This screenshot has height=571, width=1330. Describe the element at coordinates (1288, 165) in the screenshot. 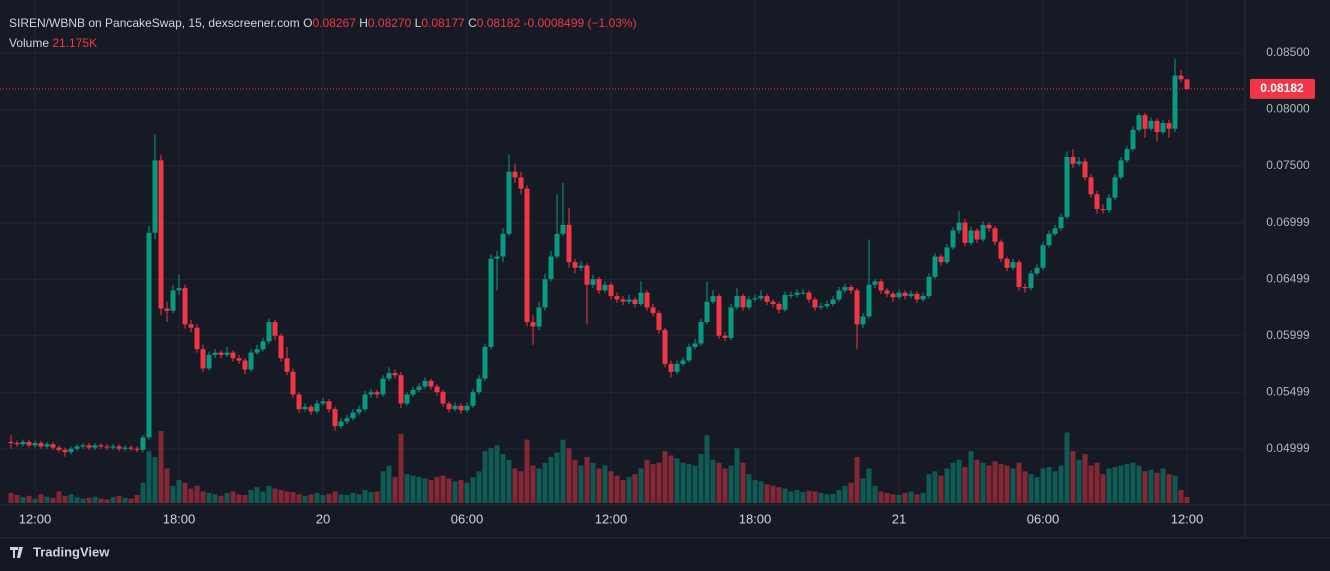

I see `y-tick-label: 0.07500` at that location.